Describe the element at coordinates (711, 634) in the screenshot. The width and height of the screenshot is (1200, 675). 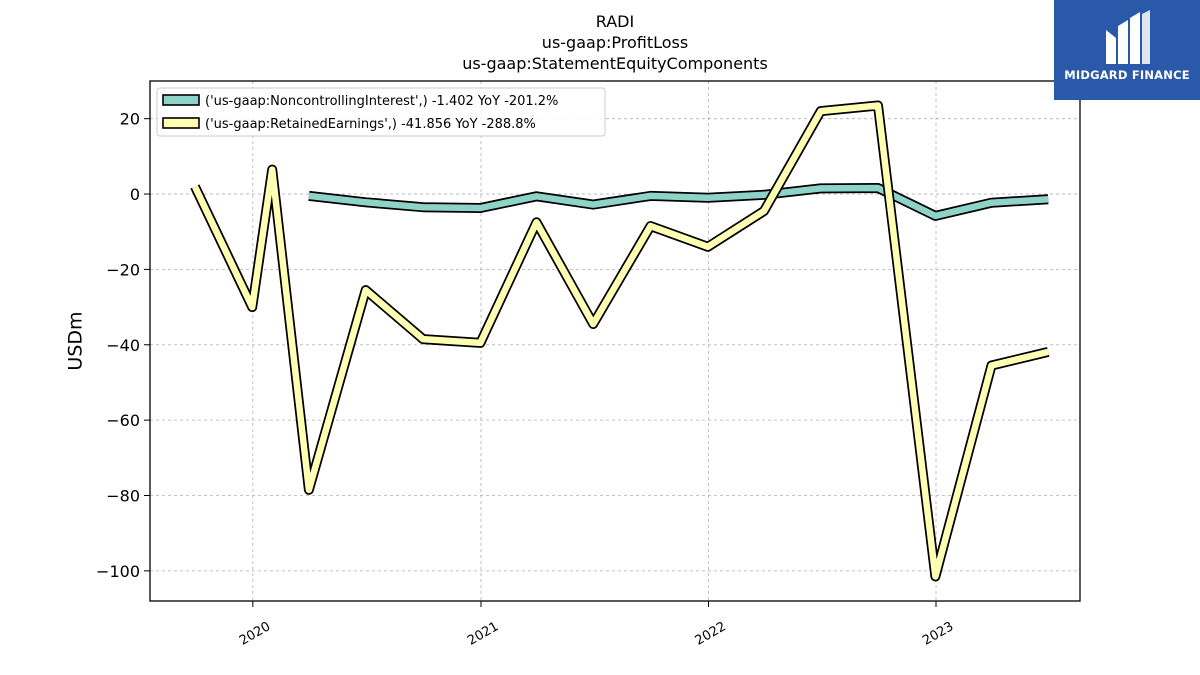
I see `x-tick-label: 2022` at that location.